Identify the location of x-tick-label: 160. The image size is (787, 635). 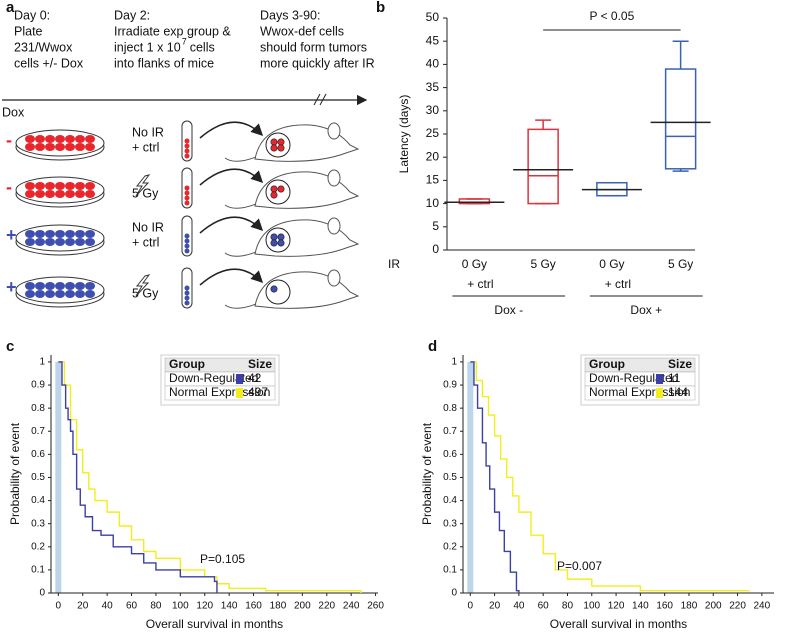
(253, 606).